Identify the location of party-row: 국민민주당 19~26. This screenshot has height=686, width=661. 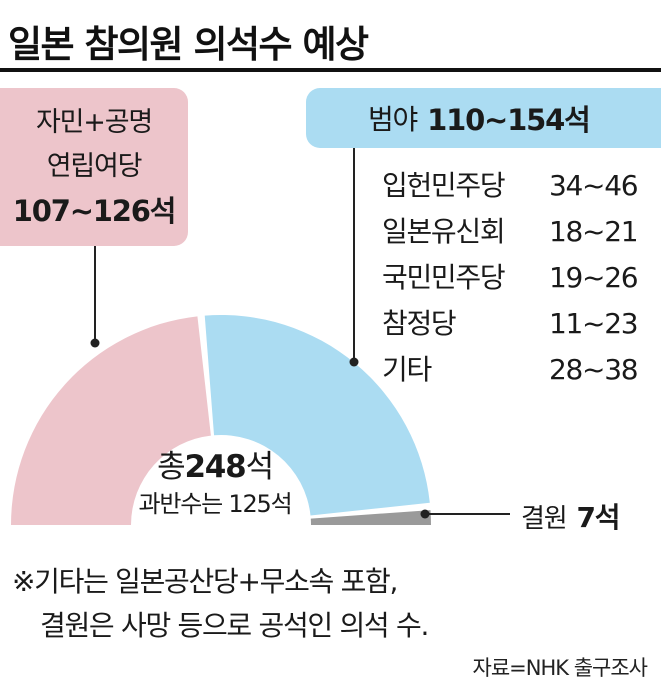
(517, 278).